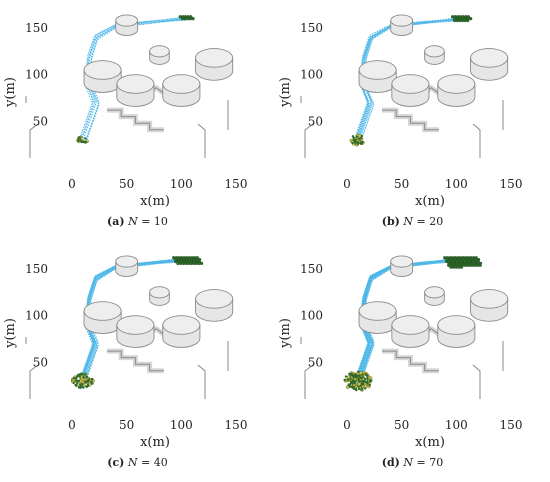  Describe the element at coordinates (412, 221) in the screenshot. I see `caption-b: (b) N = 20` at that location.